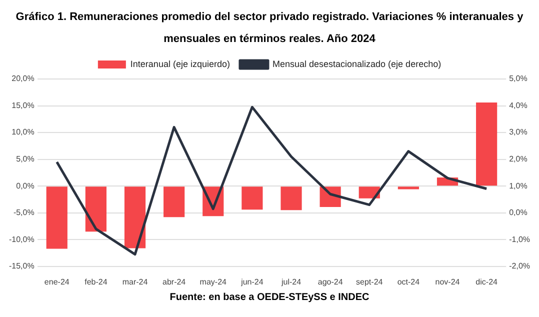  I want to click on x-tick-label: ago-24, so click(331, 281).